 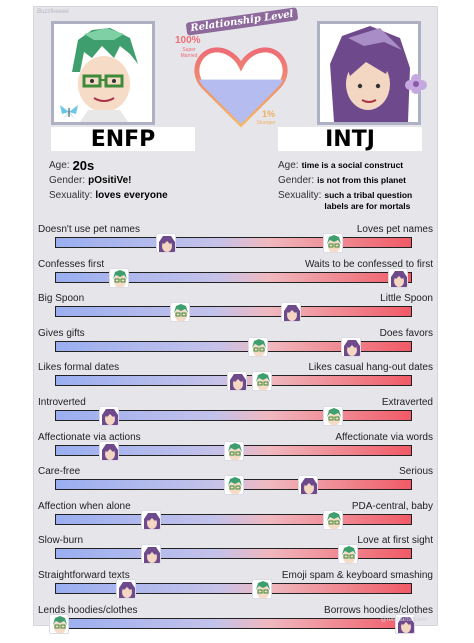 I want to click on trait-row: Slow-burn Love at first sight, so click(x=236, y=554).